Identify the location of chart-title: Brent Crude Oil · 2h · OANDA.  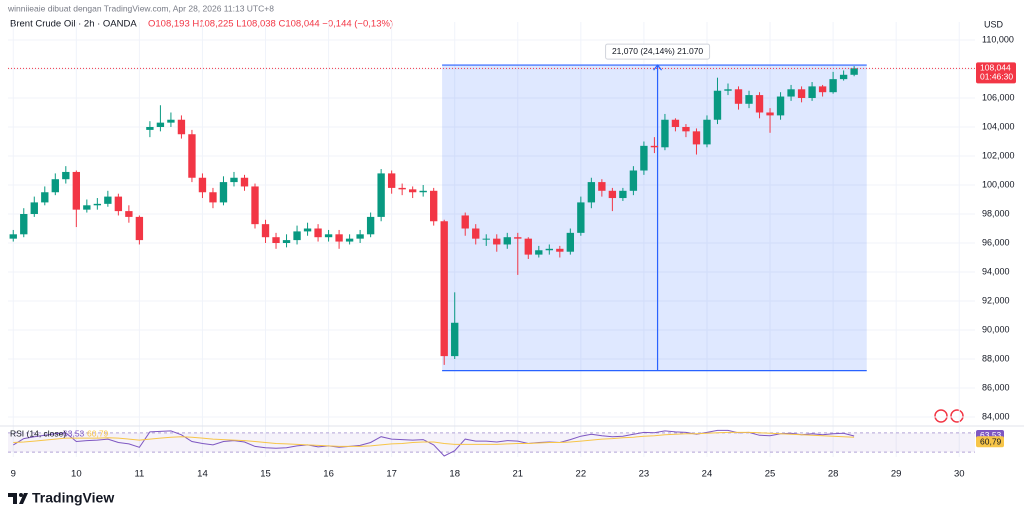
(73, 24).